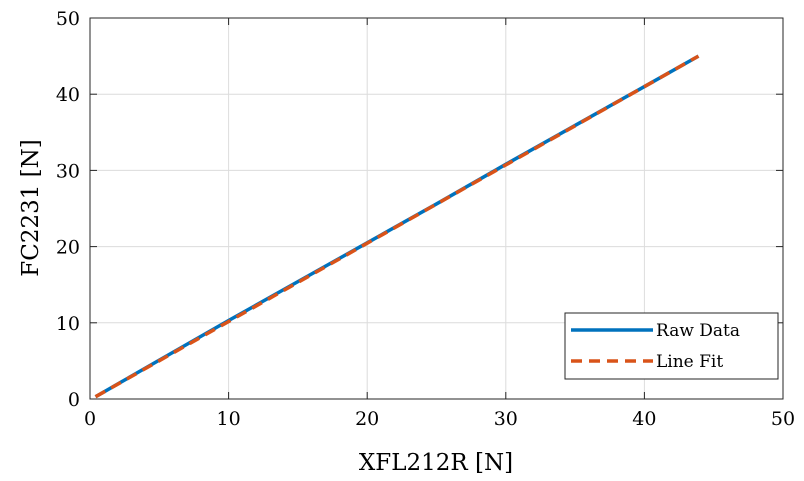 The image size is (804, 481). Describe the element at coordinates (689, 362) in the screenshot. I see `legend-label-line-fit: Line Fit` at that location.